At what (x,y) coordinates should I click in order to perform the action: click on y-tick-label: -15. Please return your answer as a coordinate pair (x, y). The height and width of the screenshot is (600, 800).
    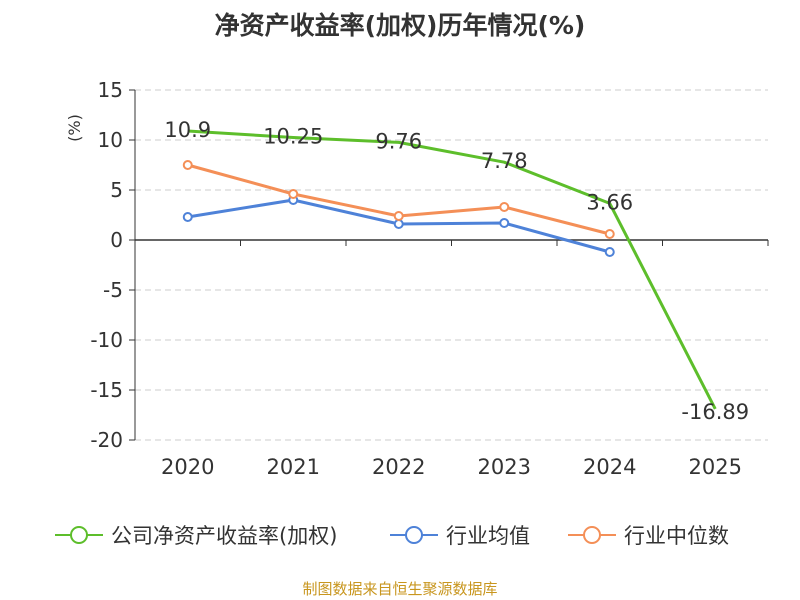
    Looking at the image, I should click on (106, 390).